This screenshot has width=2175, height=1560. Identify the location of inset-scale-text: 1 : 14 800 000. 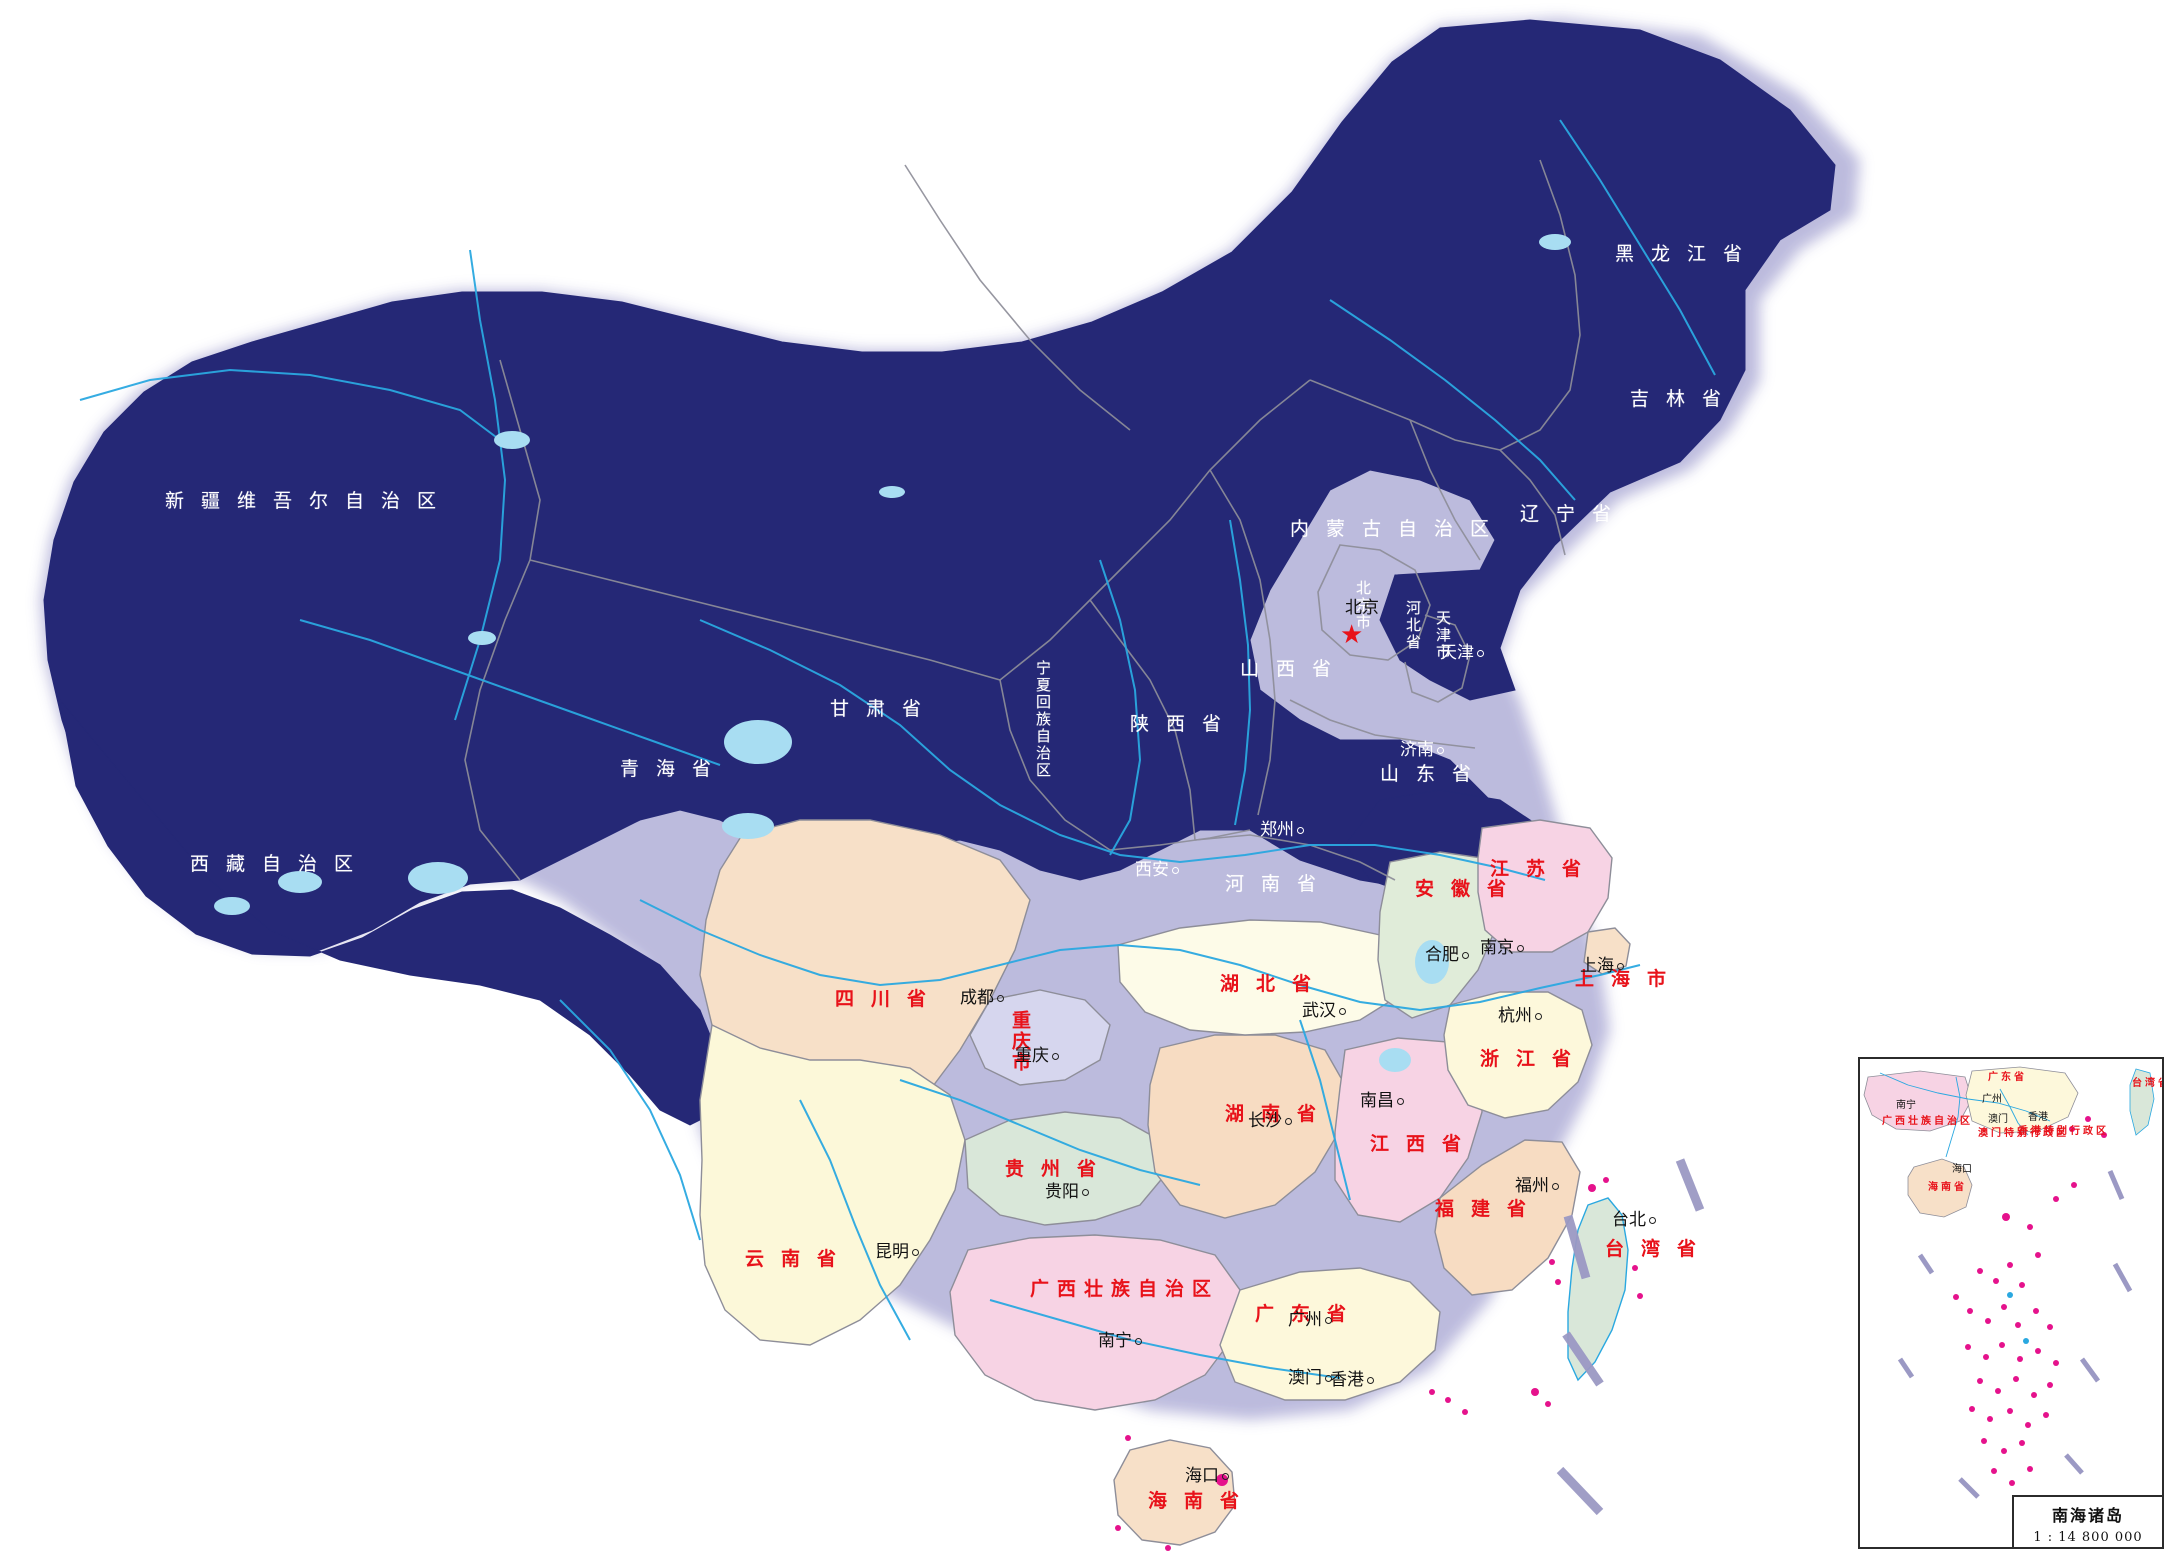
(2088, 1537).